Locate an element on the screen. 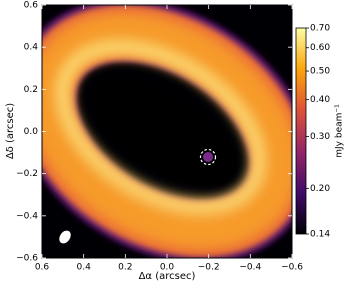 The height and width of the screenshot is (291, 349). colorbar-tick-label: 0.30 is located at coordinates (320, 137).